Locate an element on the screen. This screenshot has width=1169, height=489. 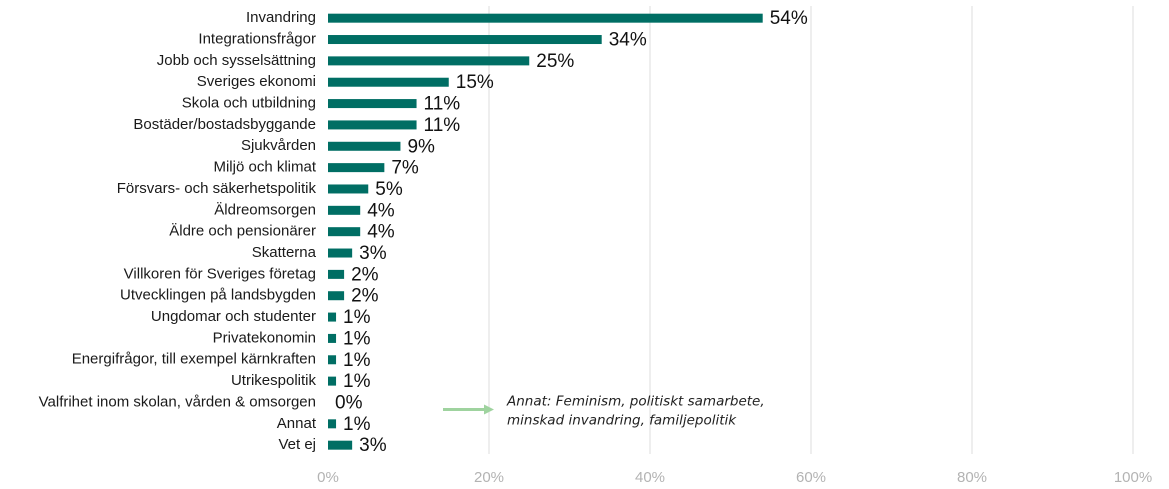
bar-invandring is located at coordinates (545, 18).